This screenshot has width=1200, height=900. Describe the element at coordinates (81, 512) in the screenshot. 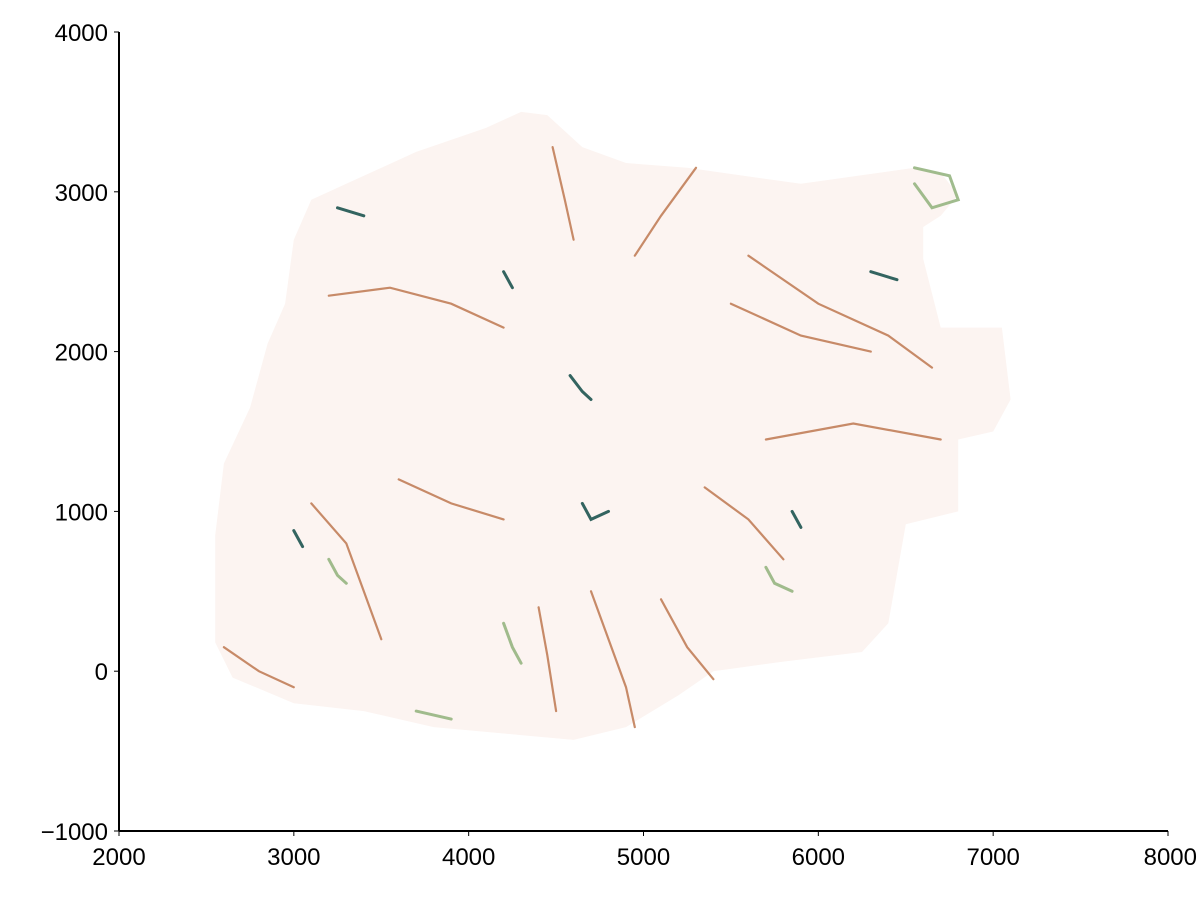

I see `y-tick-label-2: 1000` at that location.